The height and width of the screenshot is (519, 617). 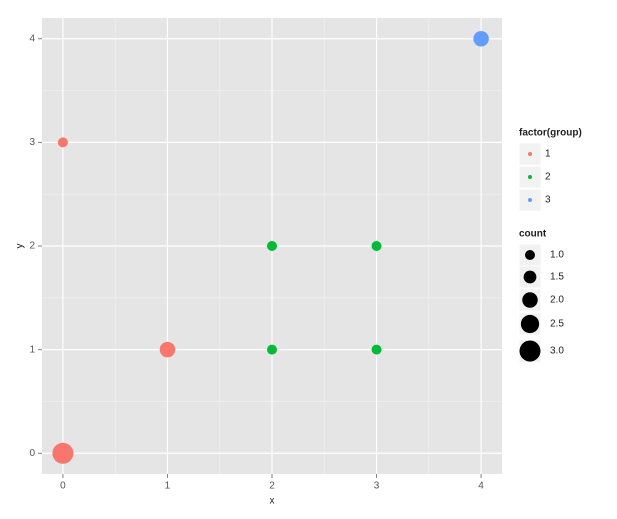 I want to click on y-tick-label: 0, so click(x=32, y=453).